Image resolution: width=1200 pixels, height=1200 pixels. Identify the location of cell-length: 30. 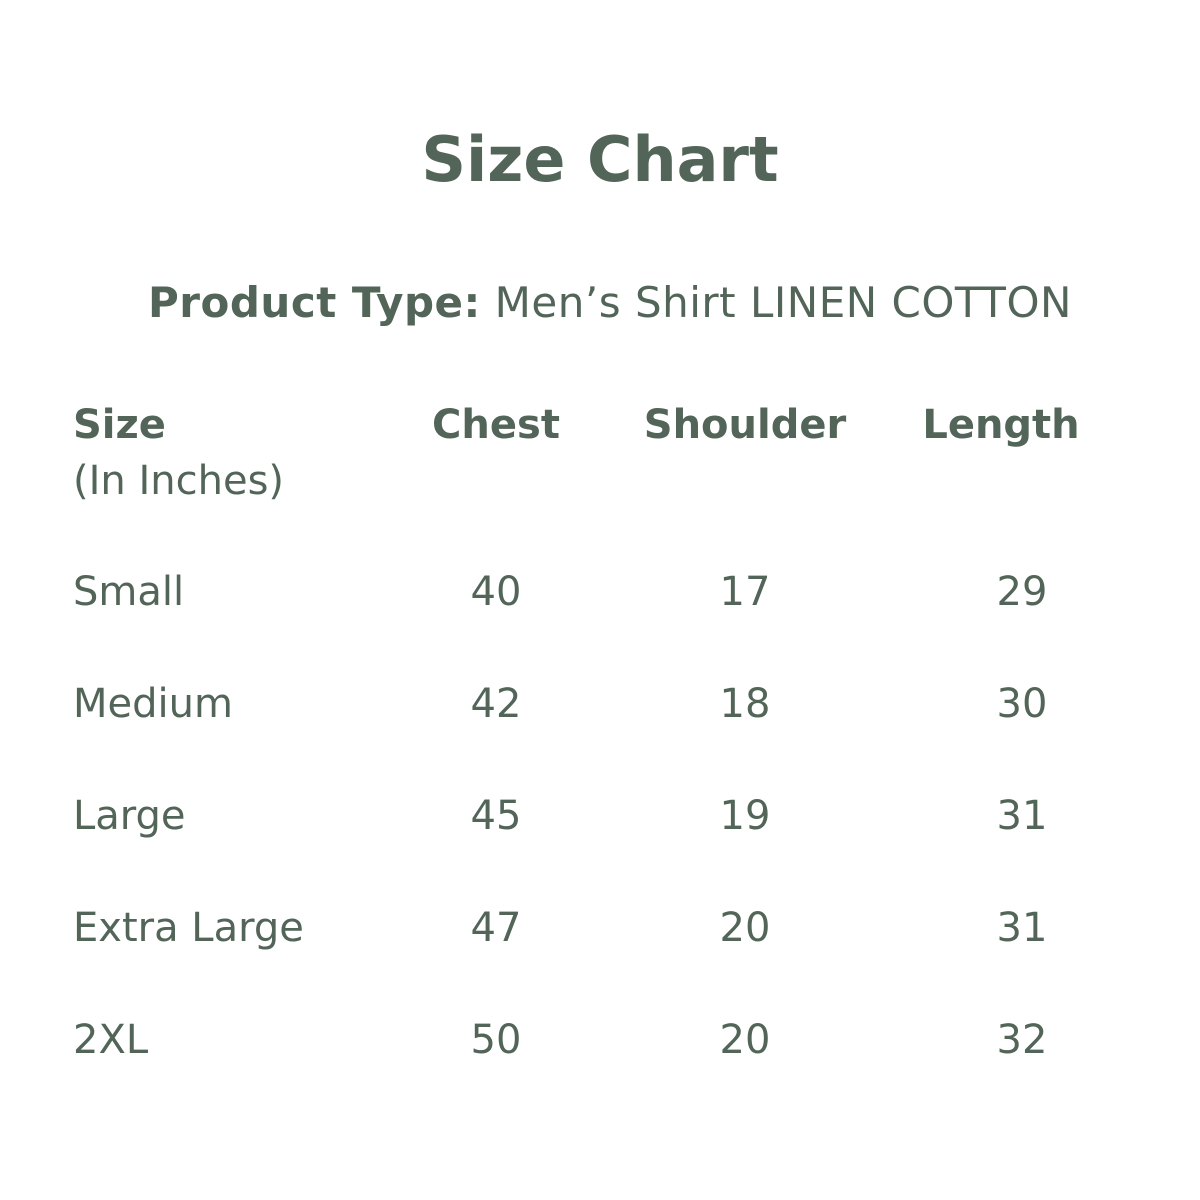
(1022, 704).